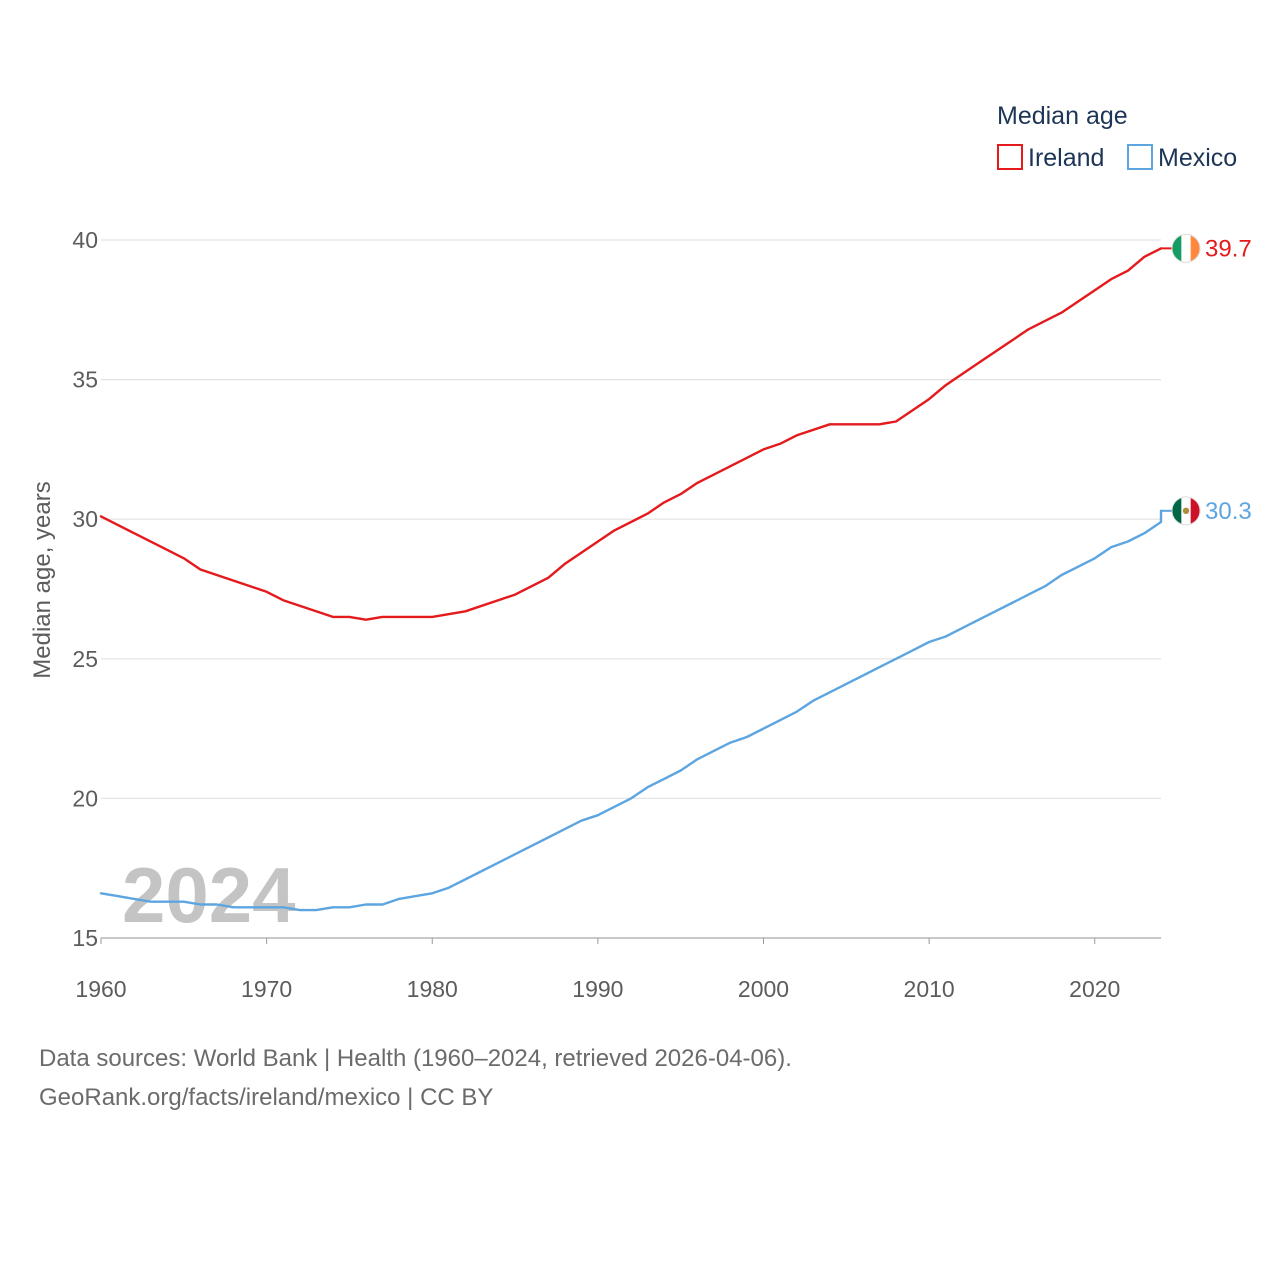  I want to click on legend-swatch-ireland, so click(1010, 157).